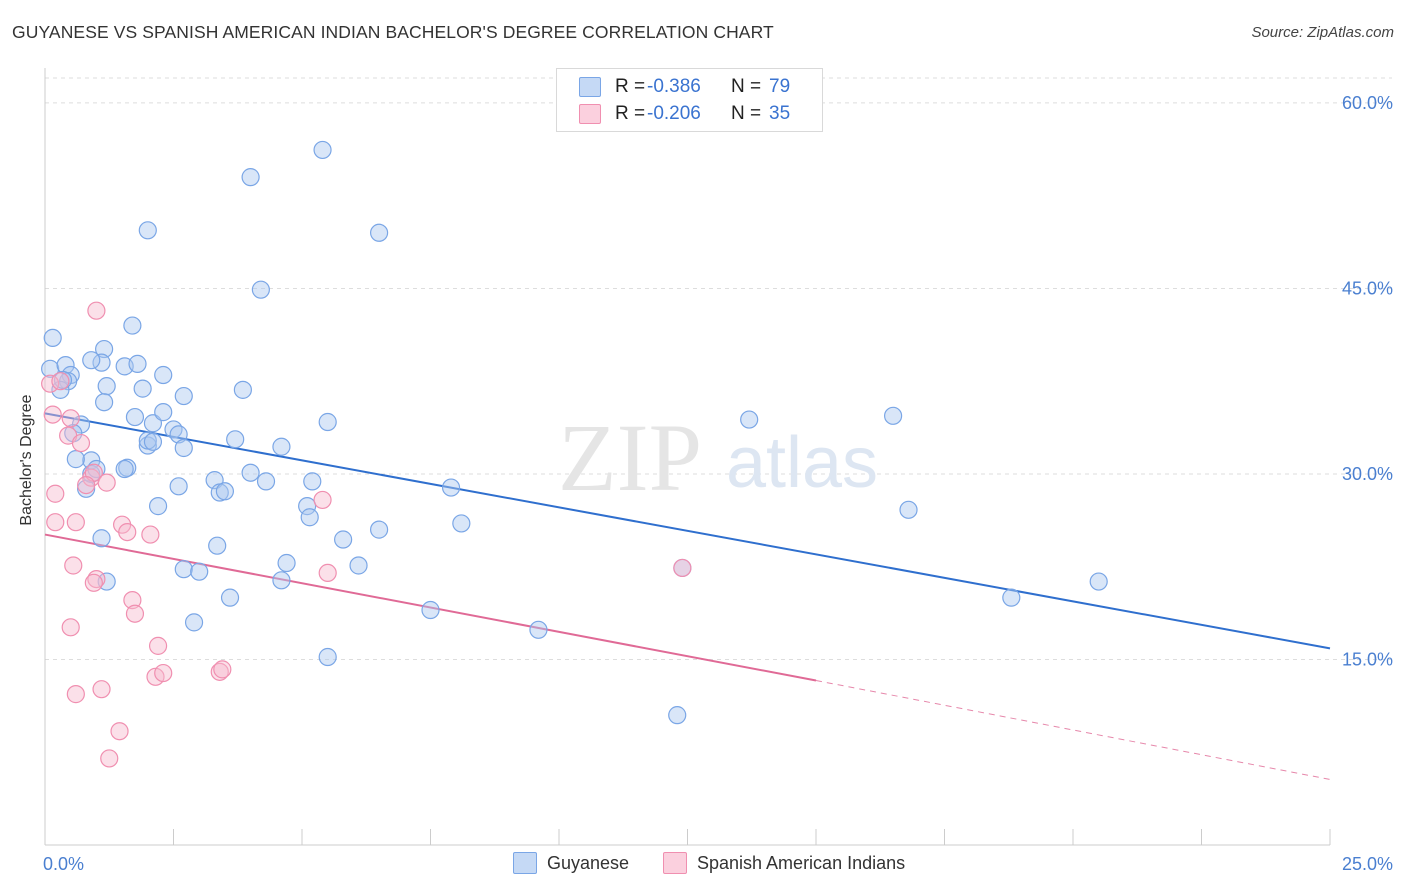 This screenshot has width=1406, height=892. I want to click on watermark-atlas: atlas, so click(802, 463).